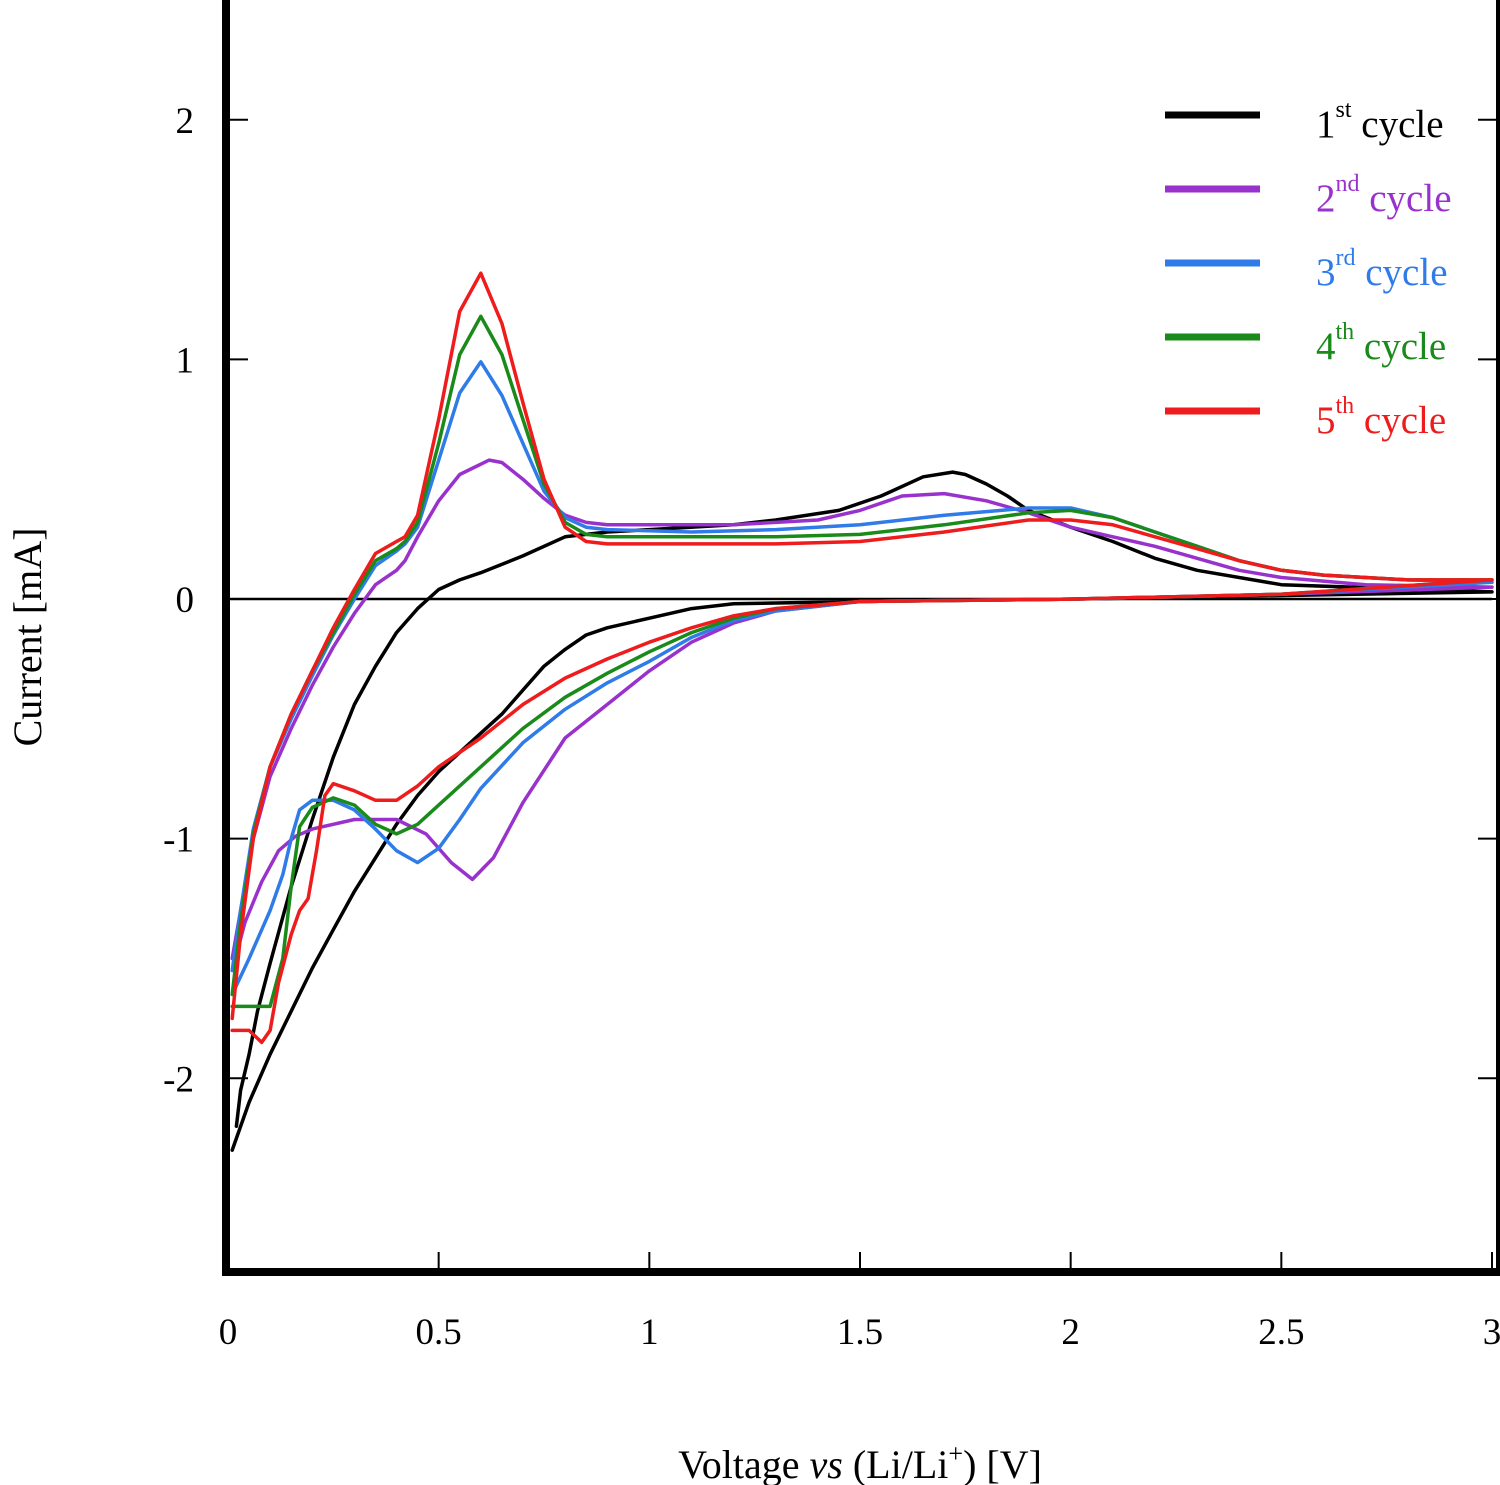  Describe the element at coordinates (1381, 417) in the screenshot. I see `legend-label-5: 5th cycle` at that location.